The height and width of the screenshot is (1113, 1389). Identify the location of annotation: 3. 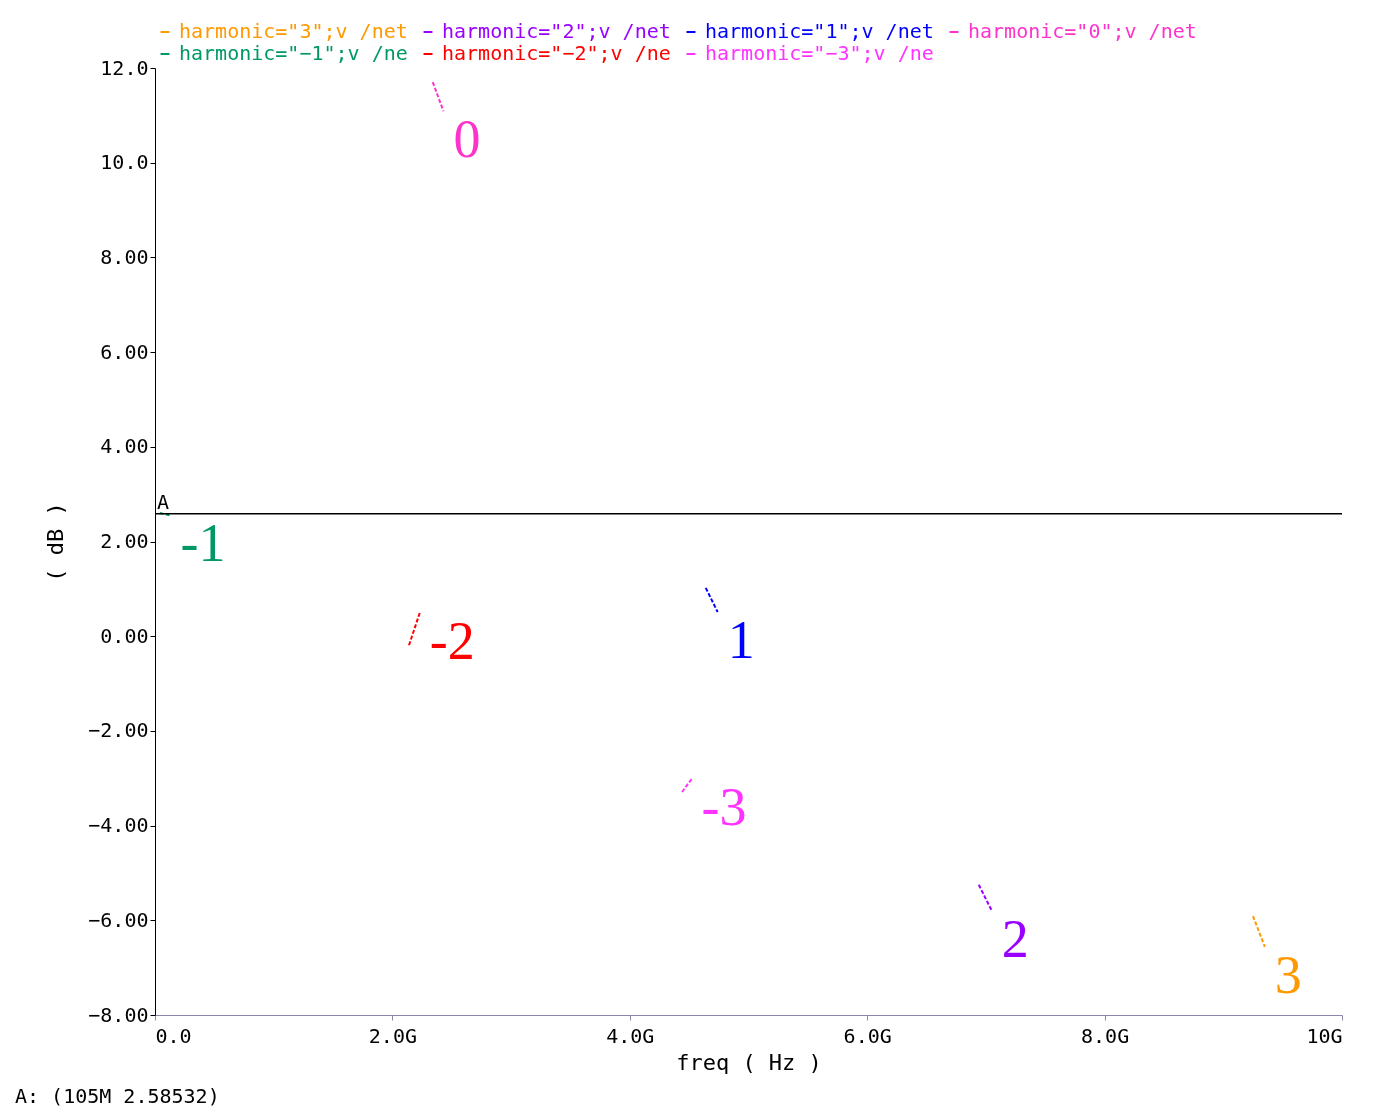
(1288, 974).